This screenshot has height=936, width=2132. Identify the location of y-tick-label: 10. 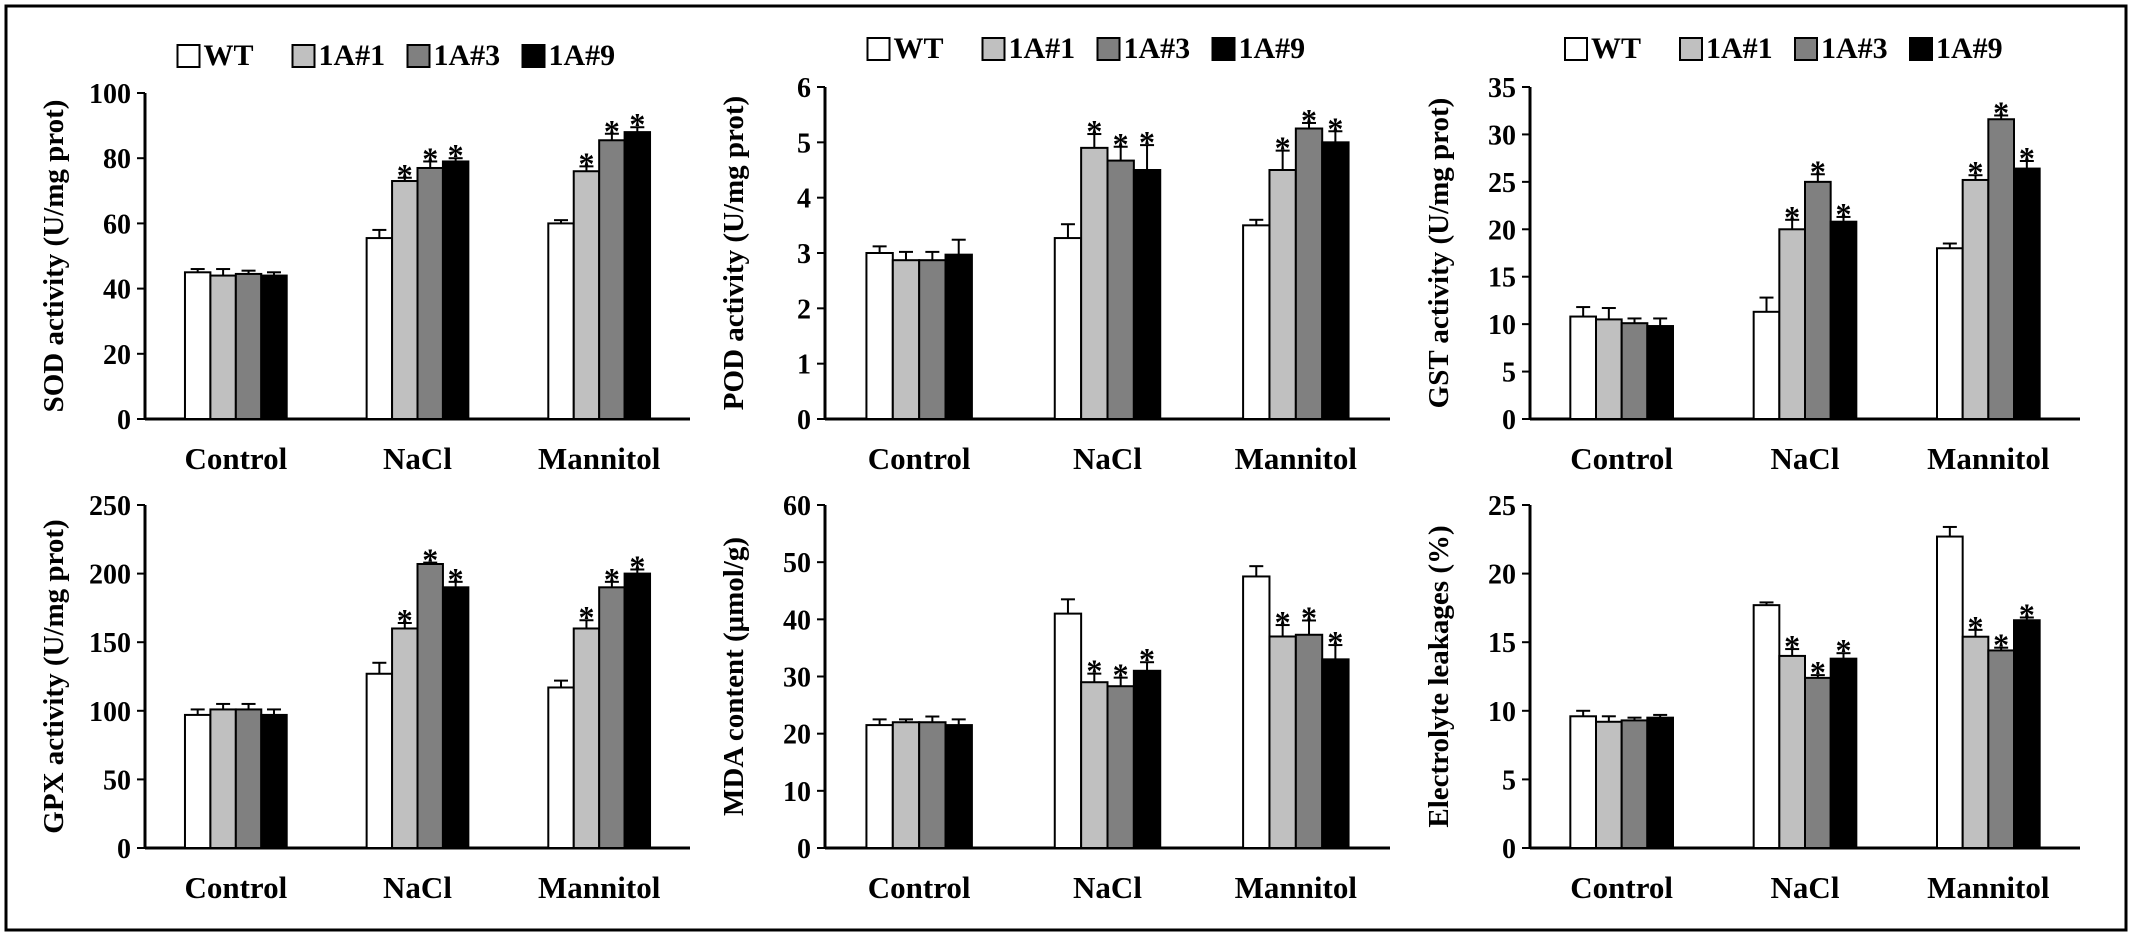
(1502, 712).